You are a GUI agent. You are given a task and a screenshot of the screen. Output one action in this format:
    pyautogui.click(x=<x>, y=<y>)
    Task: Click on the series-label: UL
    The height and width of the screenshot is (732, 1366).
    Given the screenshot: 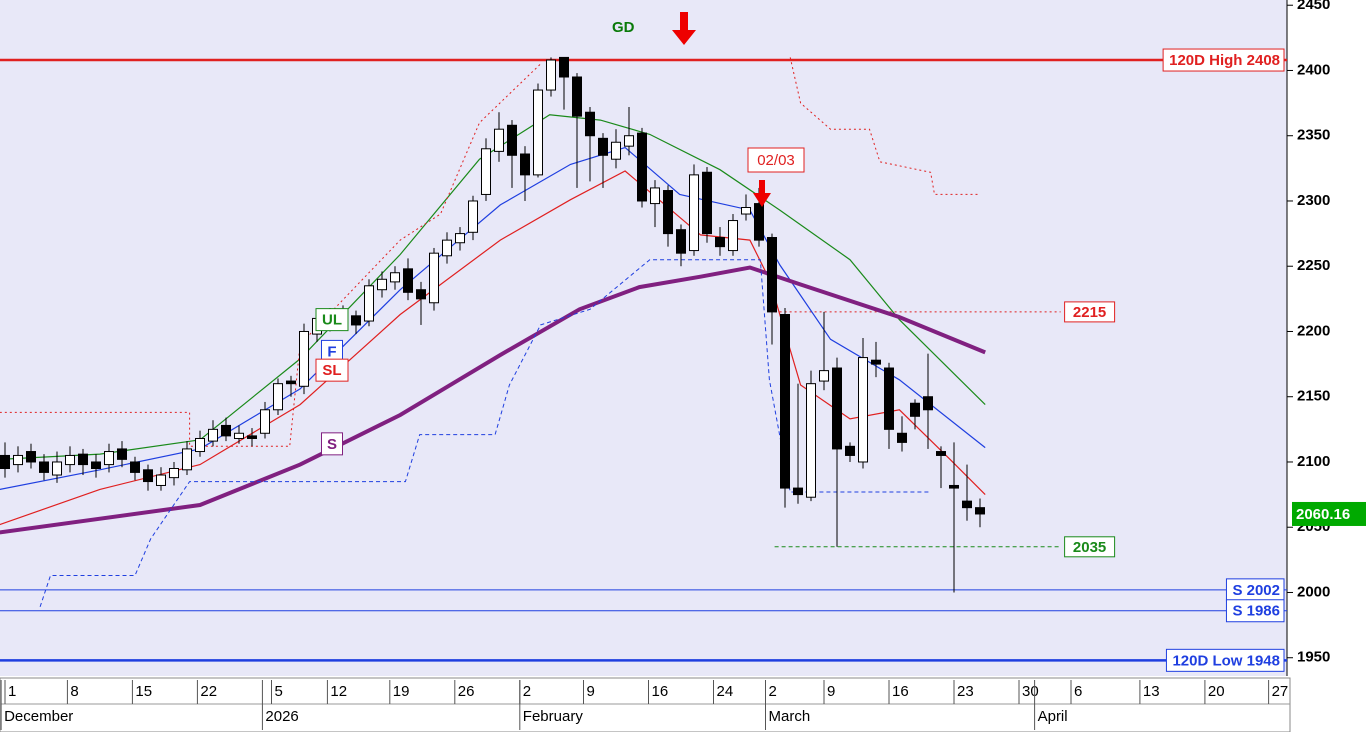 What is the action you would take?
    pyautogui.click(x=332, y=320)
    